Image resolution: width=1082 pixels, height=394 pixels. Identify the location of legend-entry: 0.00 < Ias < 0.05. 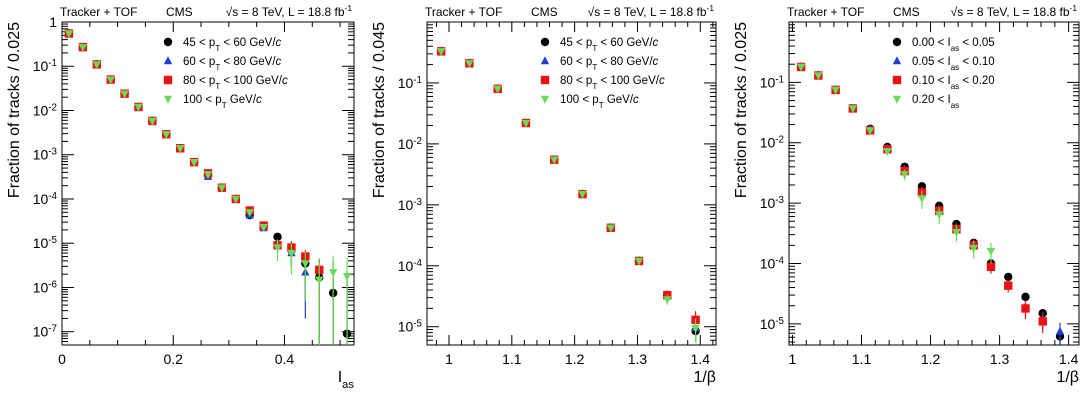
(953, 45).